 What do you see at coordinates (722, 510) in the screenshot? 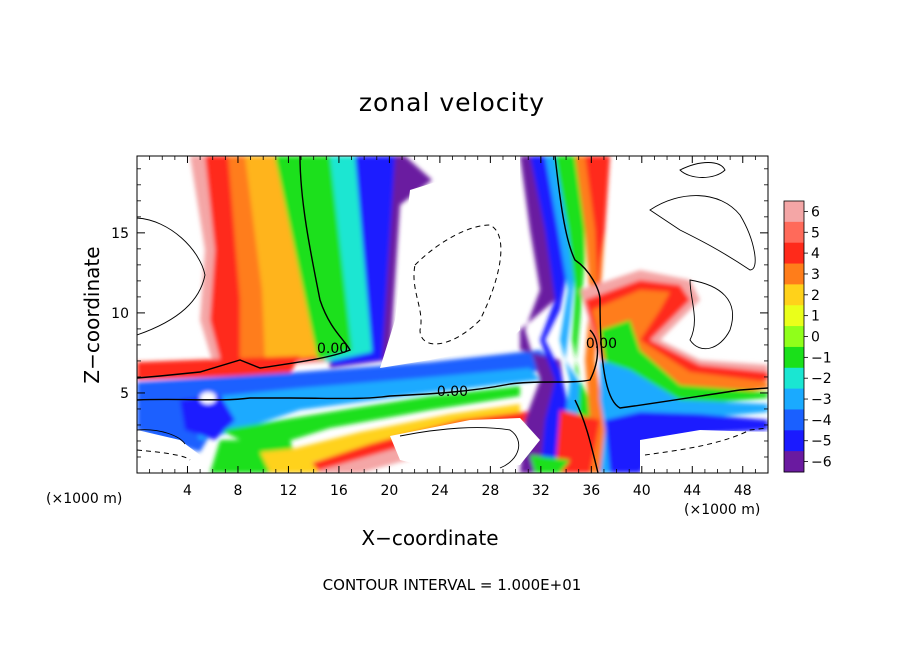
I see `x-axis-unit: (×1000 m)` at bounding box center [722, 510].